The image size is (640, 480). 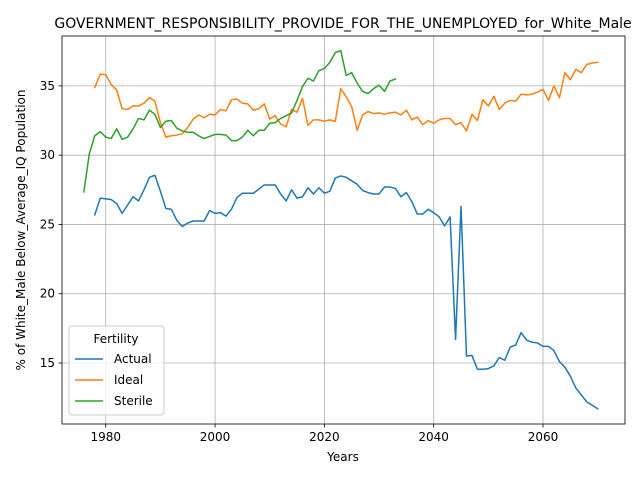 What do you see at coordinates (47, 155) in the screenshot?
I see `y-tick-label: 30` at bounding box center [47, 155].